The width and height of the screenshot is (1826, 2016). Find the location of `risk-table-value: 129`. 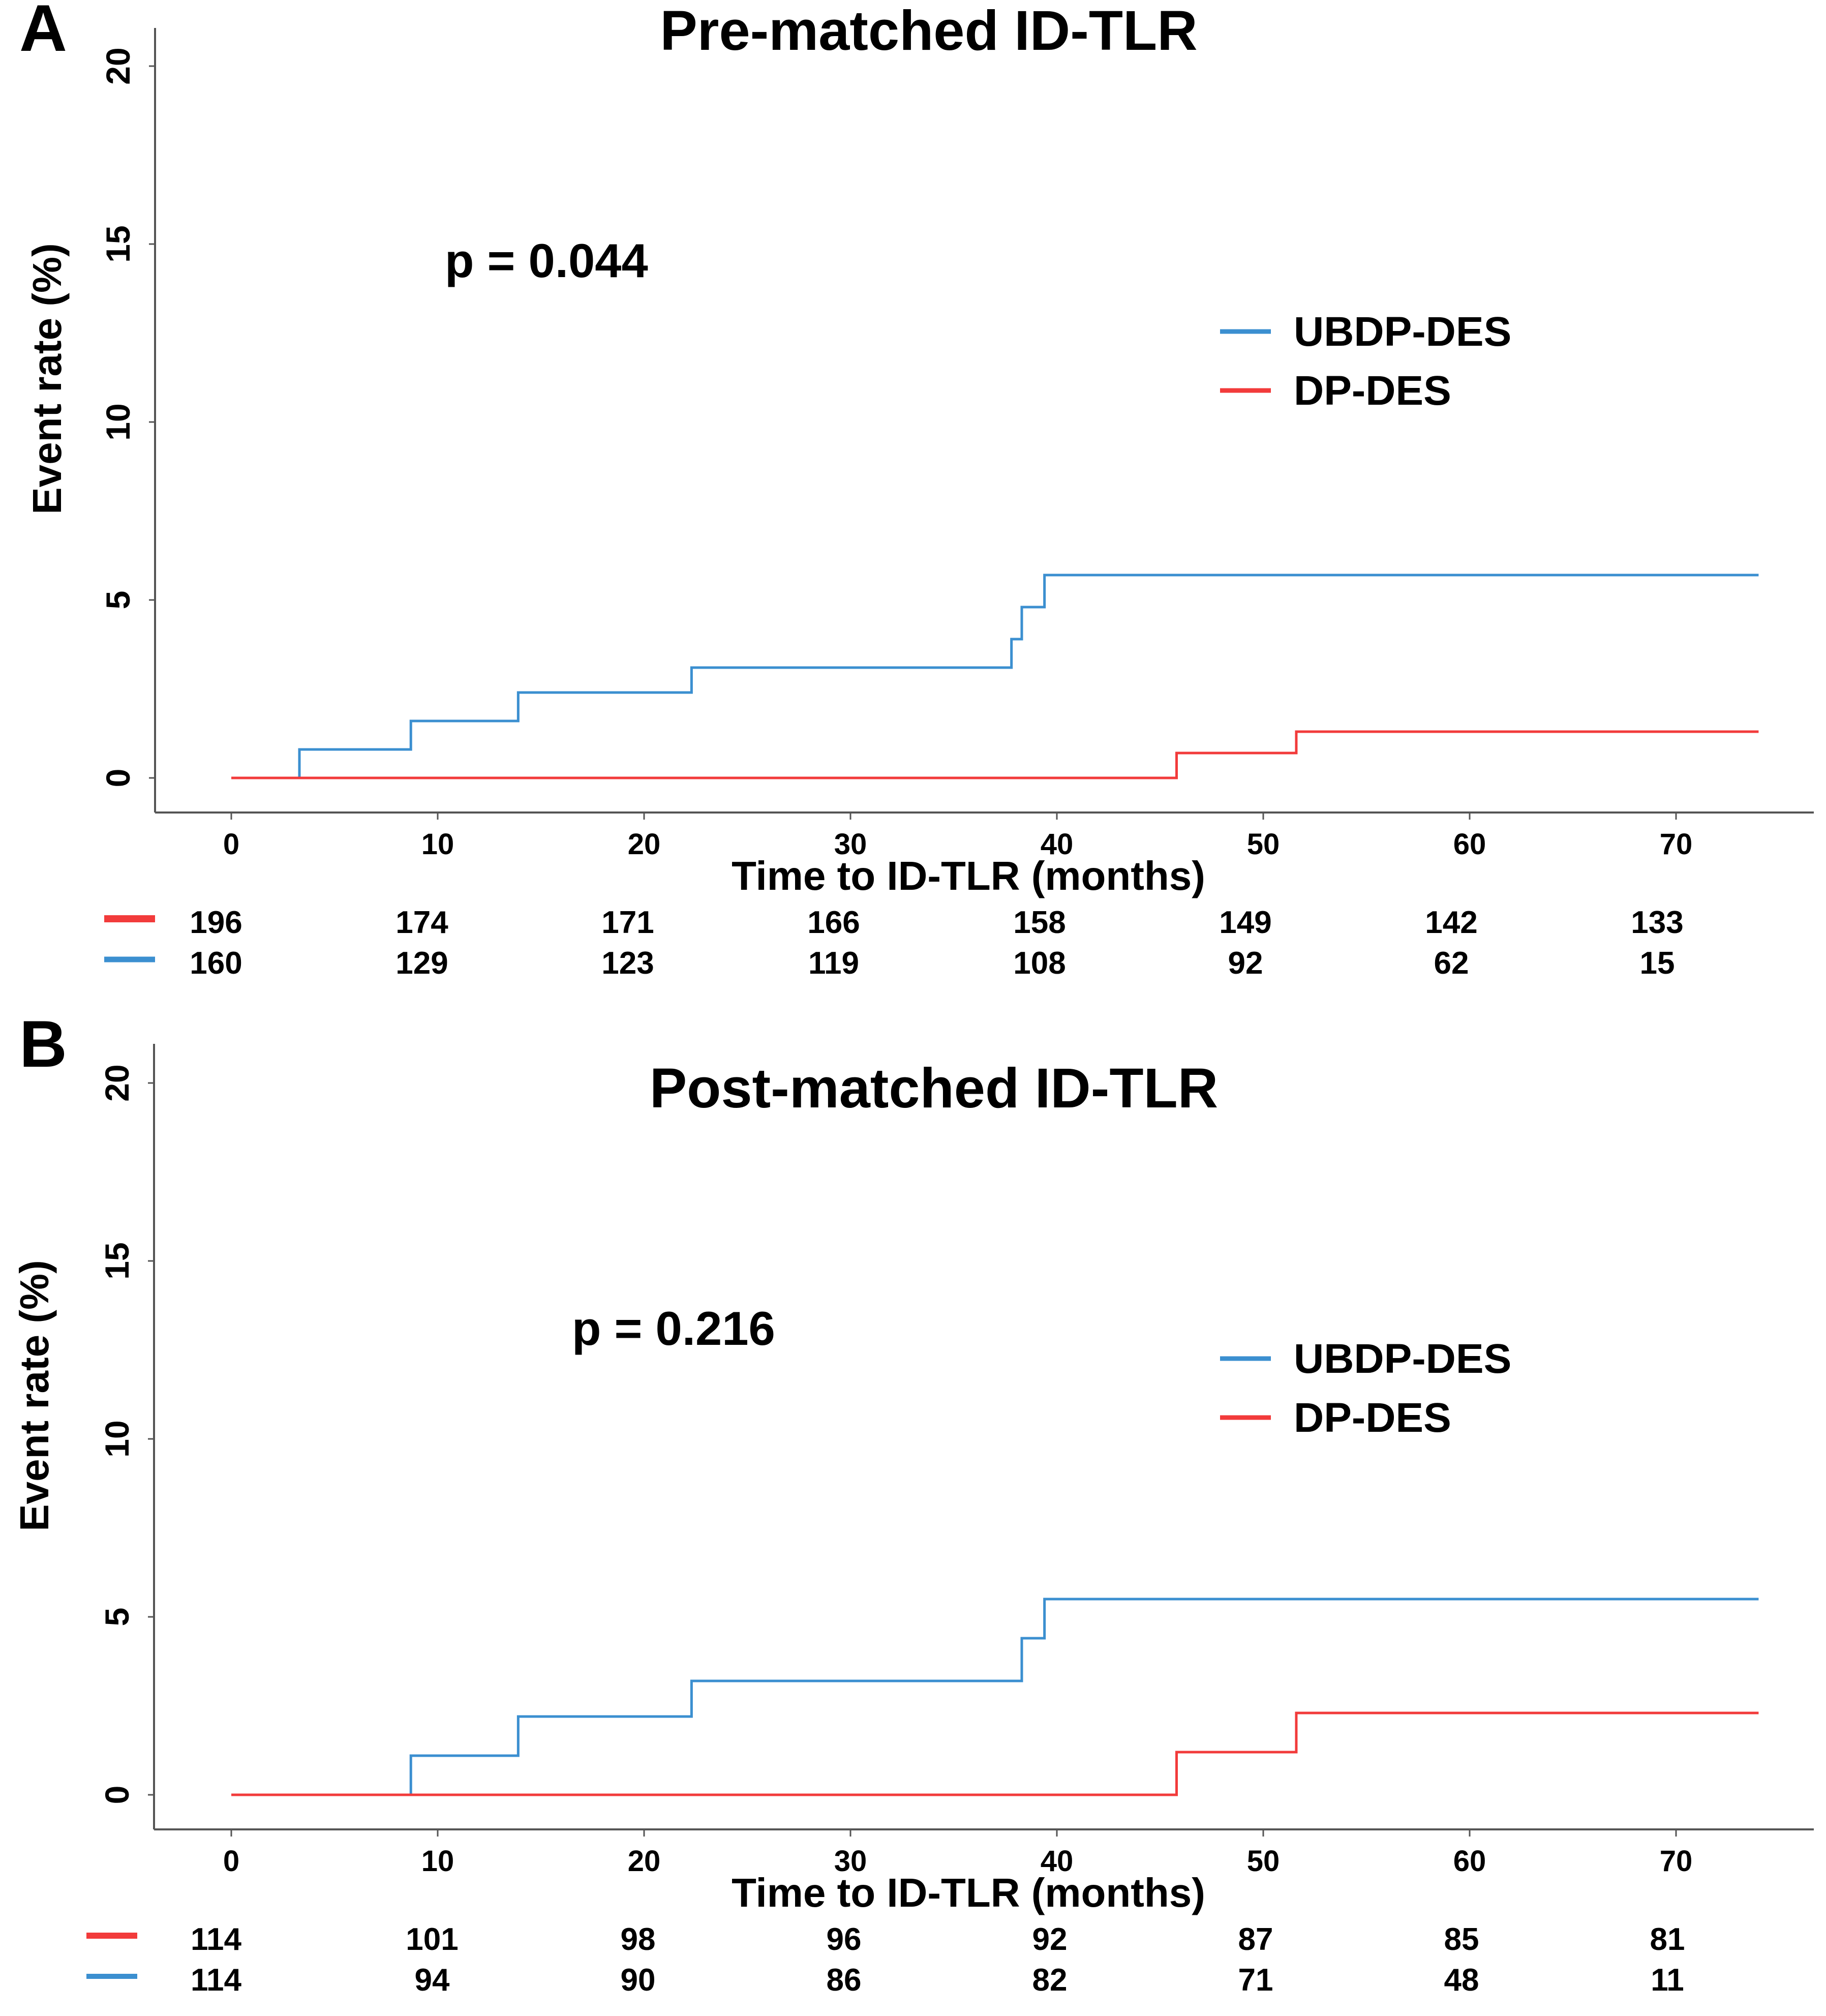

risk-table-value: 129 is located at coordinates (421, 963).